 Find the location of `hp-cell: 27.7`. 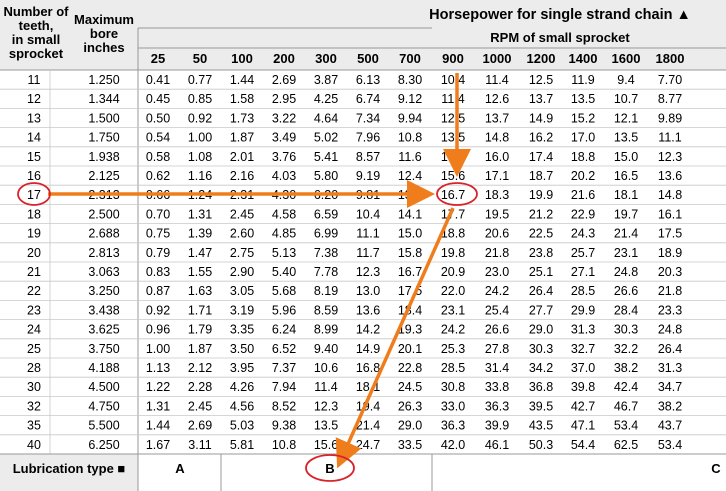

hp-cell: 27.7 is located at coordinates (541, 310).